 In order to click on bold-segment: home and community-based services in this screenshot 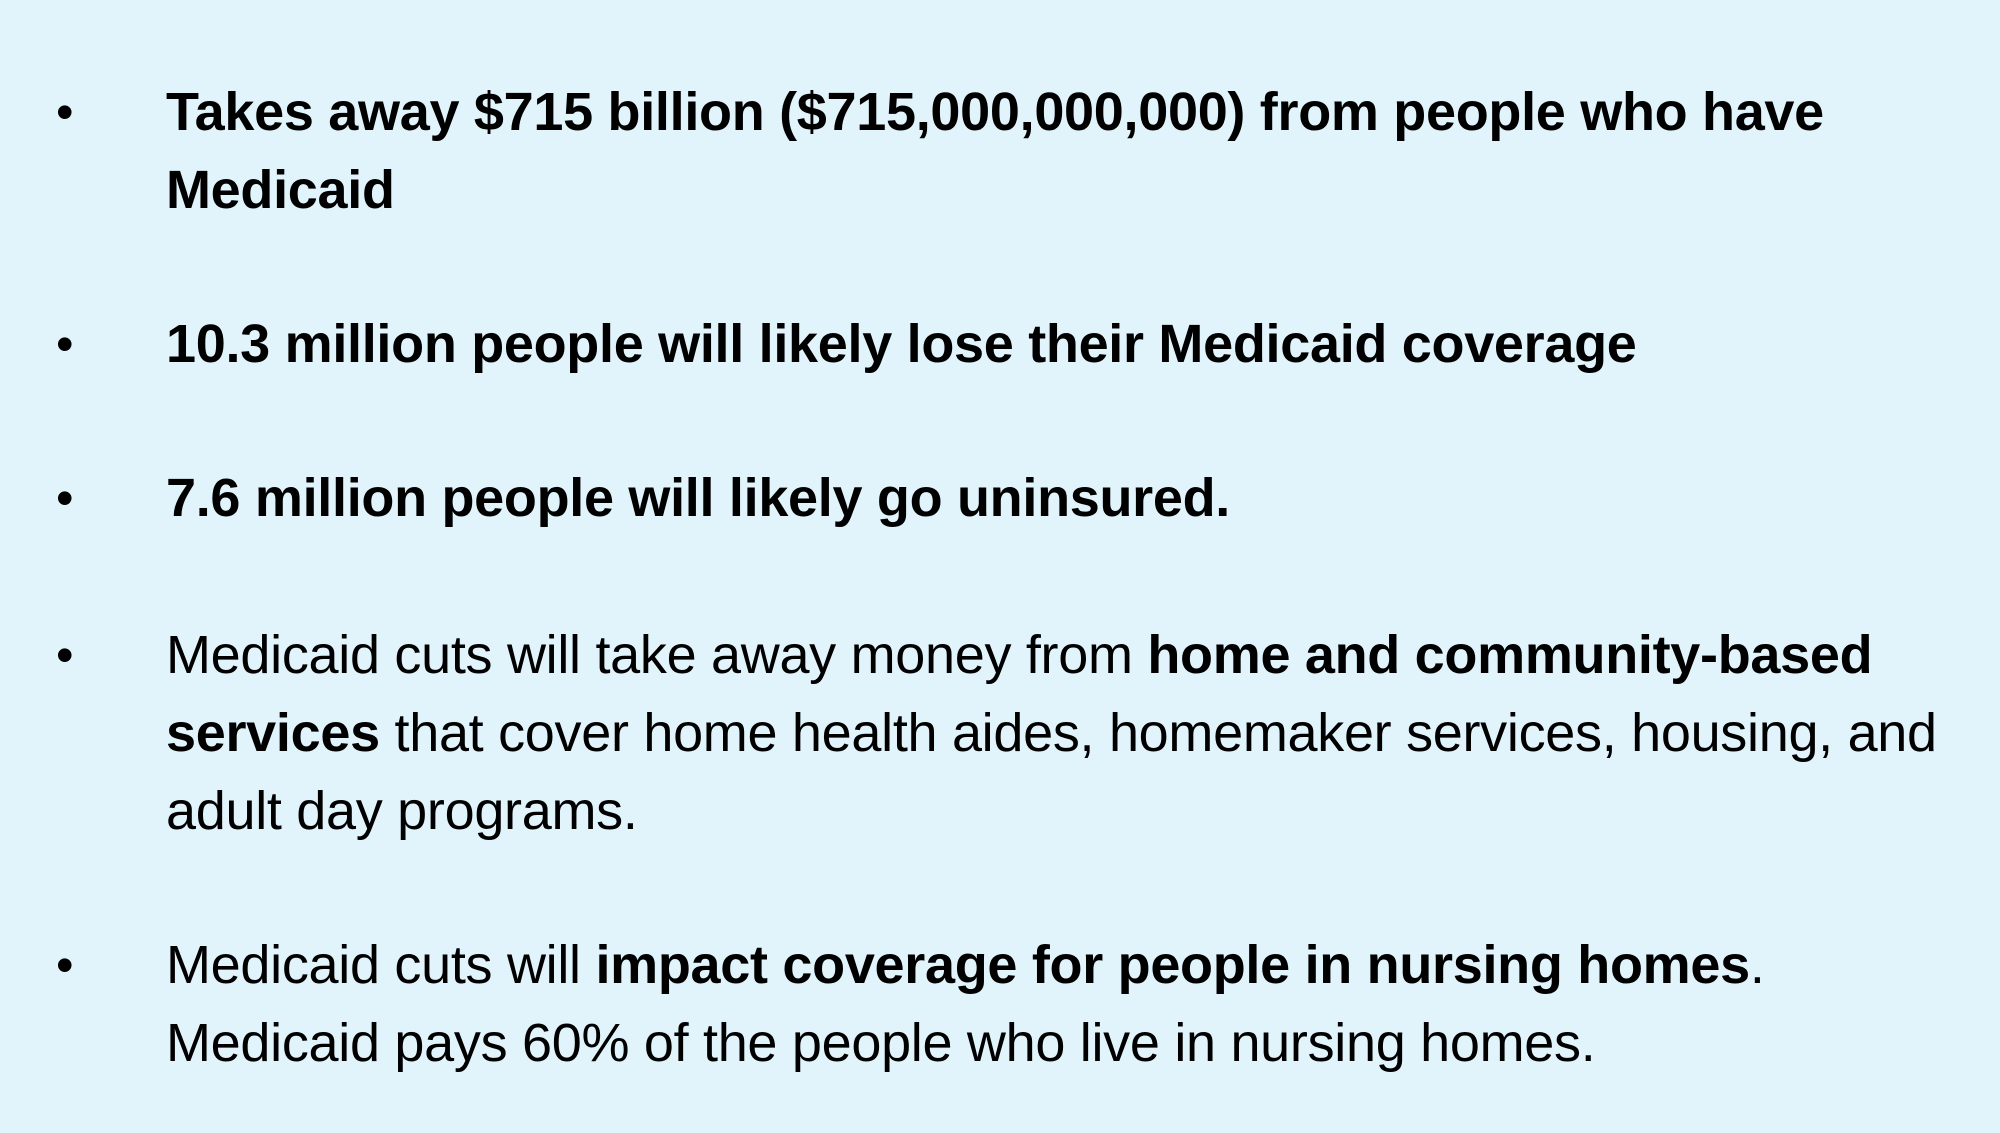, I will do `click(1019, 694)`.